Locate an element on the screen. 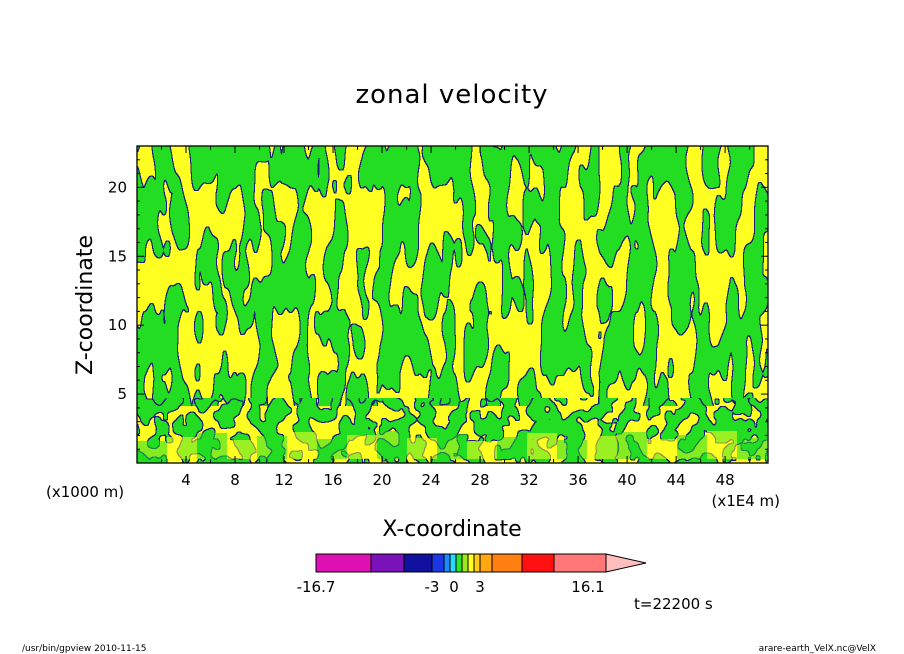  colorbar-labels: -16.7 -3 0 3 16.1 is located at coordinates (451, 587).